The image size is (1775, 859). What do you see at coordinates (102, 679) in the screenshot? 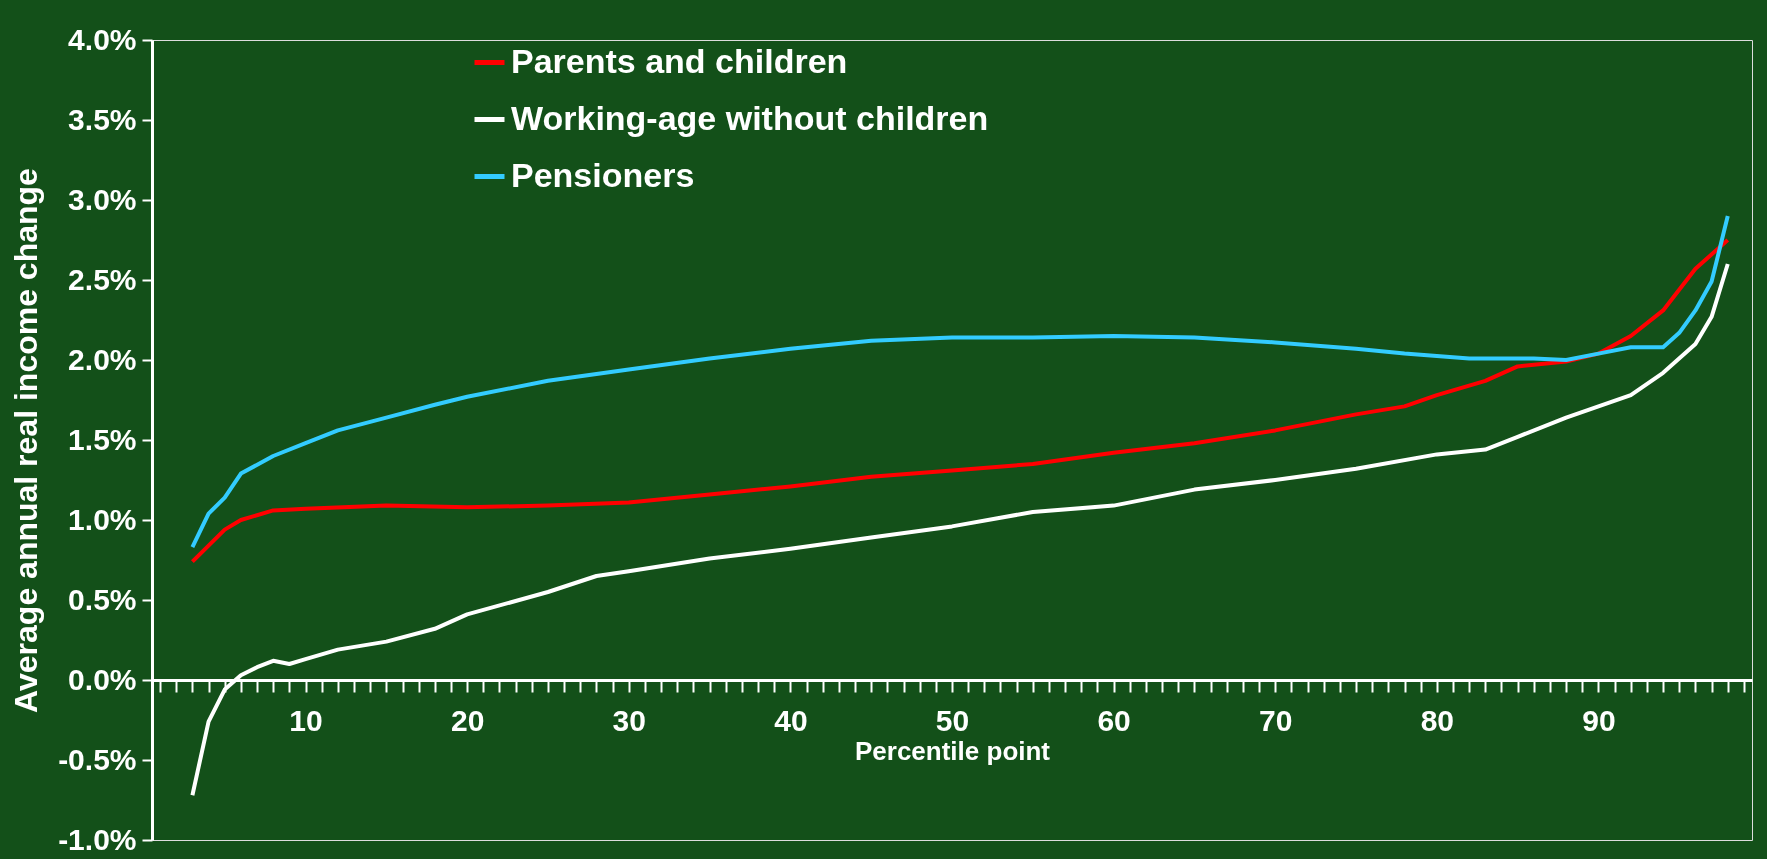
I see `y-tick-label: 0.0%` at bounding box center [102, 679].